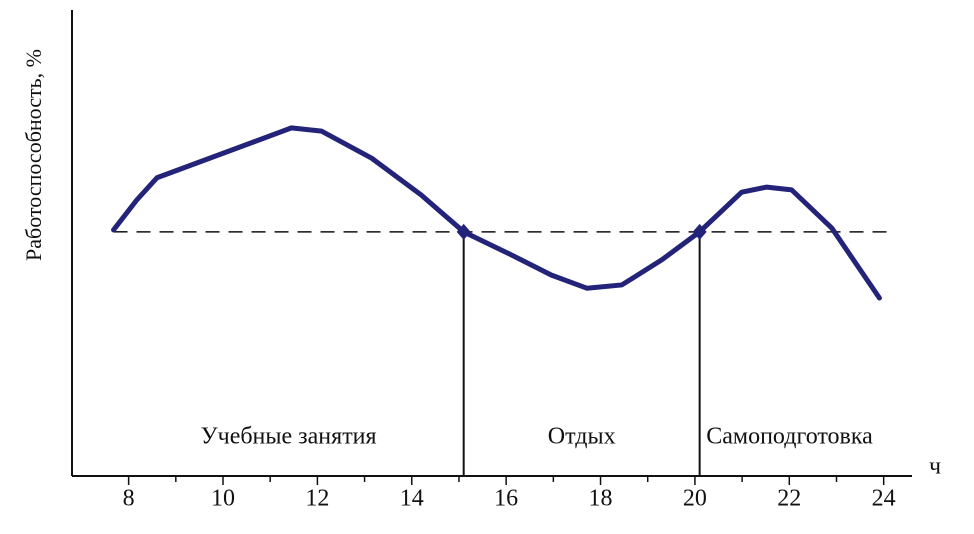 Image resolution: width=974 pixels, height=534 pixels. I want to click on x-tick-label: 22, so click(789, 499).